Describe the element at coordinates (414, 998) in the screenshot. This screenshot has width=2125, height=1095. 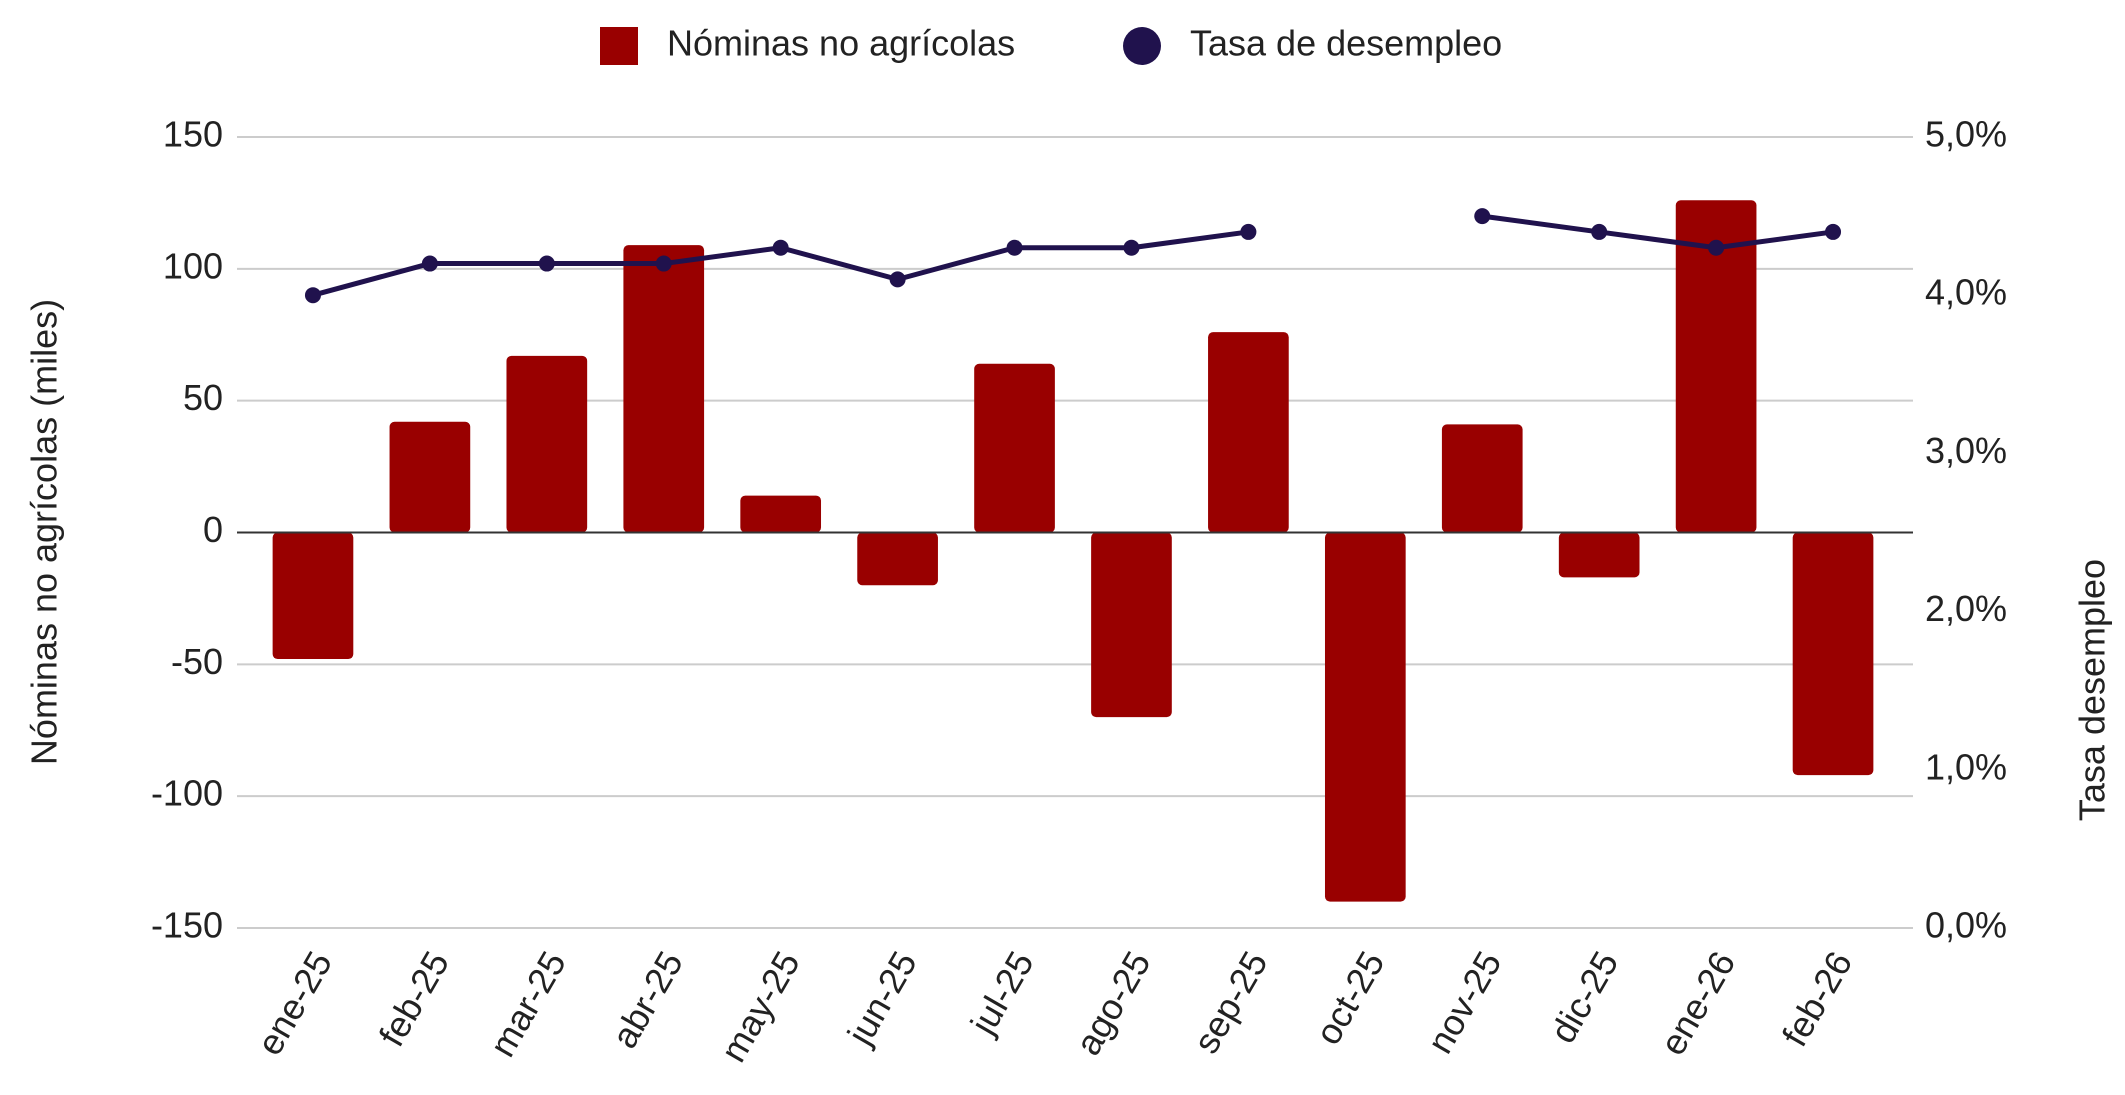
I see `x-tick-label: feb-25` at that location.